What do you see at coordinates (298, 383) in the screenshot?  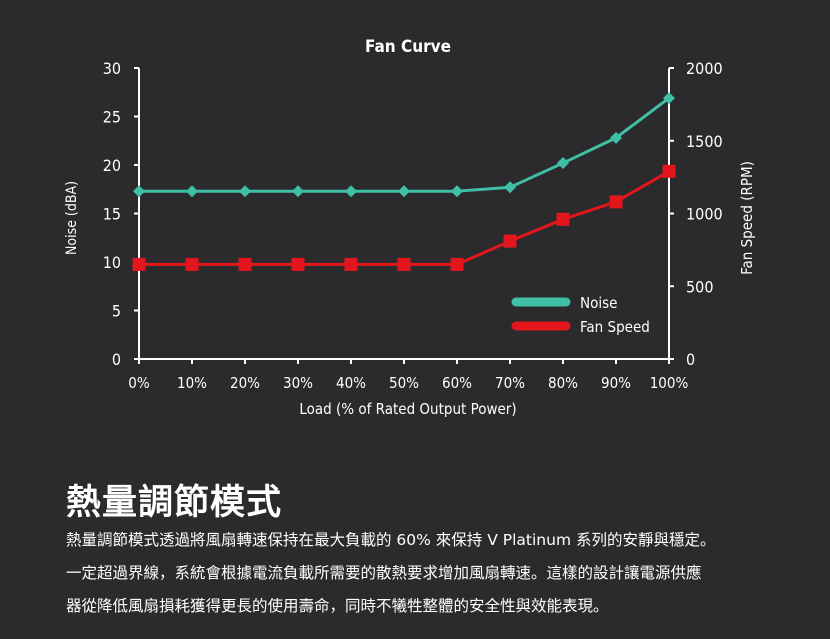 I see `x-tick-label: 30%` at bounding box center [298, 383].